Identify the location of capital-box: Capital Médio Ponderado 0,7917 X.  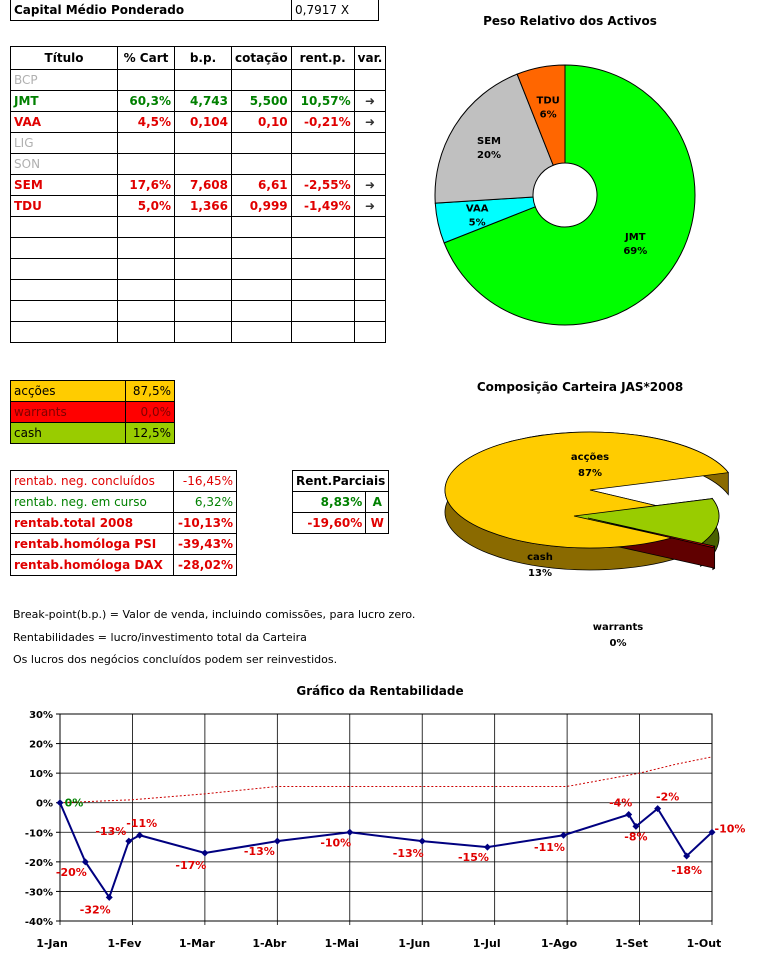
(194, 10).